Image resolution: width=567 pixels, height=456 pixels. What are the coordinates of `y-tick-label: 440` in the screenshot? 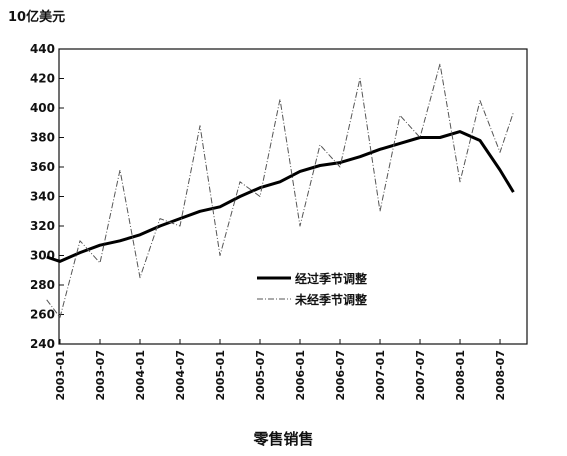 It's located at (42, 49).